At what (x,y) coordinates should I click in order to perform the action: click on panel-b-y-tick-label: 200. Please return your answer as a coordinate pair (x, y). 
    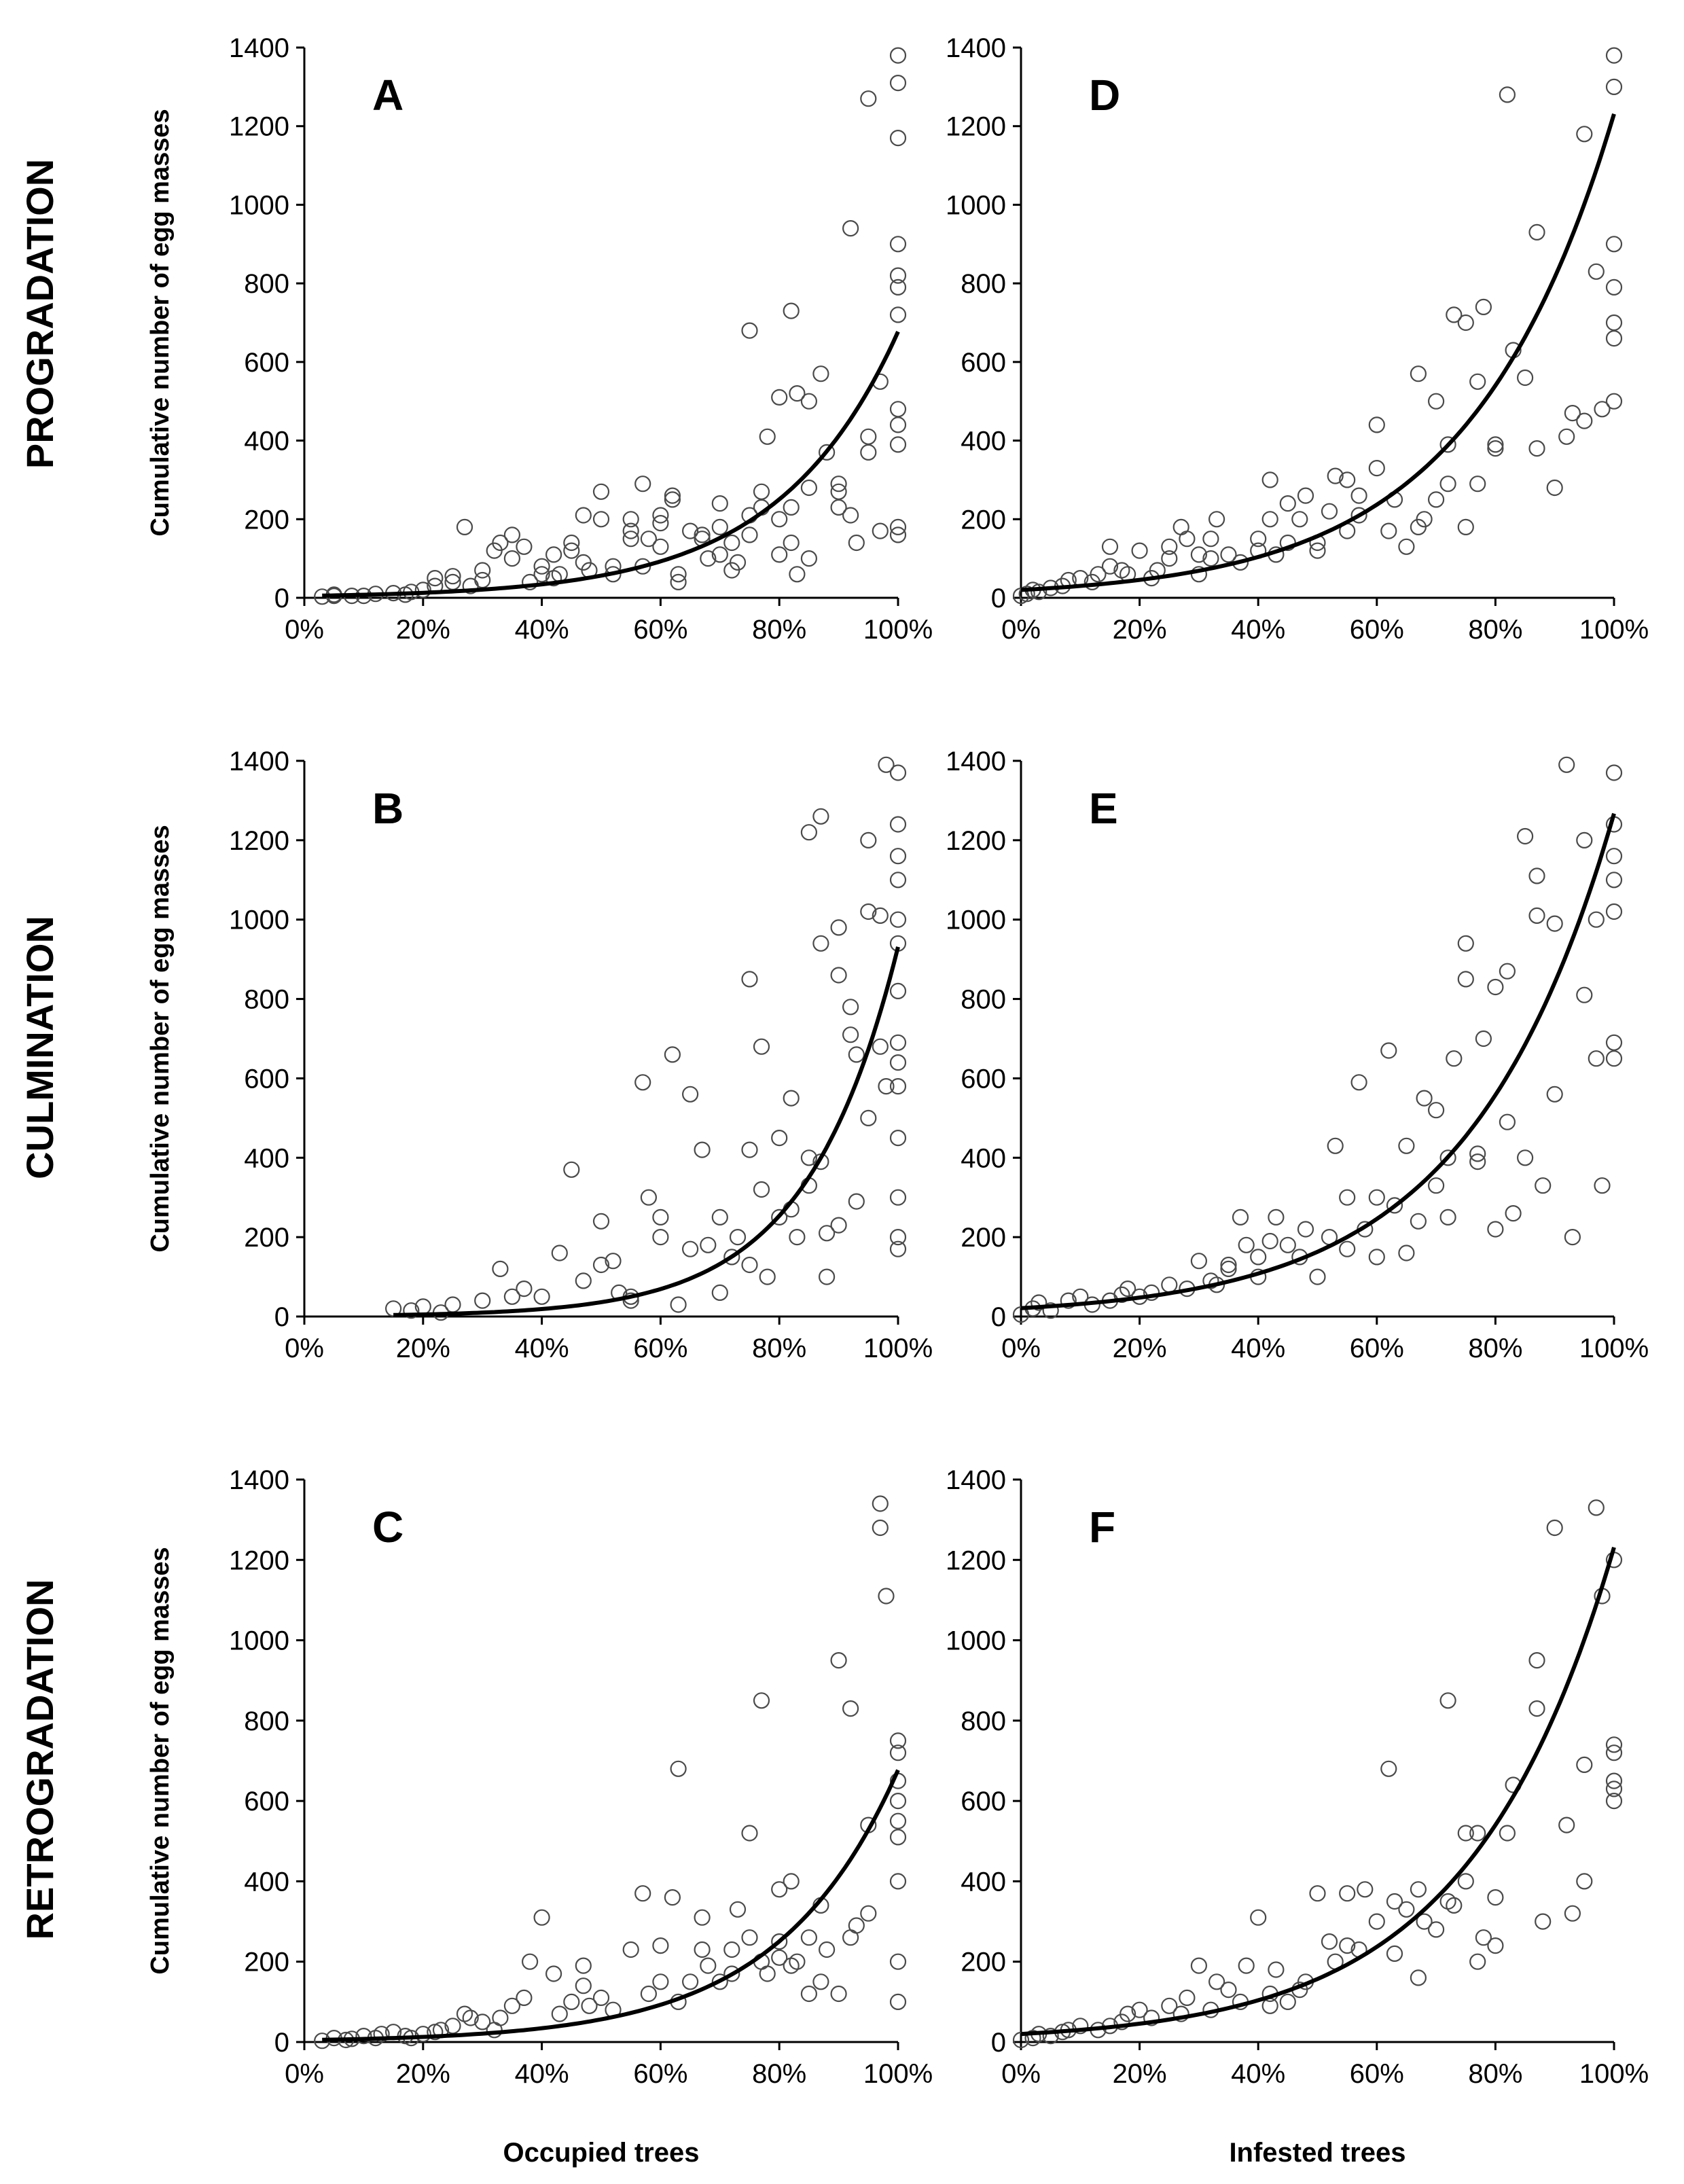
    Looking at the image, I should click on (266, 1238).